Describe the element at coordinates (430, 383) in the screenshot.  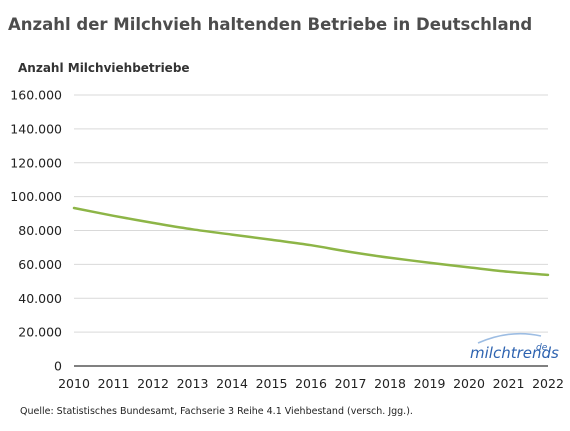
I see `x-tick-label: 2019` at that location.